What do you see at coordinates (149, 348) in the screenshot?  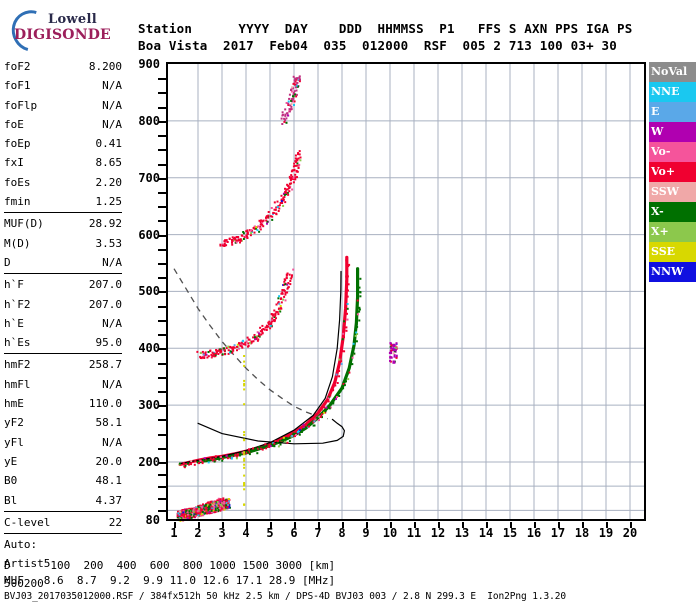 I see `y-tick-label: 400` at bounding box center [149, 348].